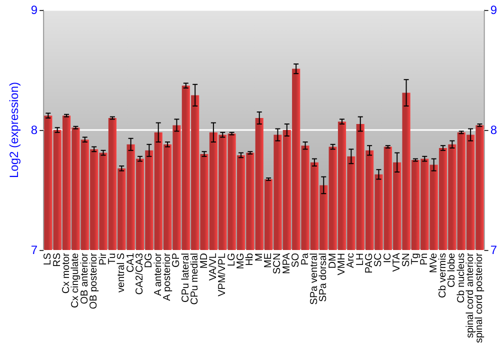 This screenshot has height=350, width=500. I want to click on x-tick-label: GP, so click(176, 260).